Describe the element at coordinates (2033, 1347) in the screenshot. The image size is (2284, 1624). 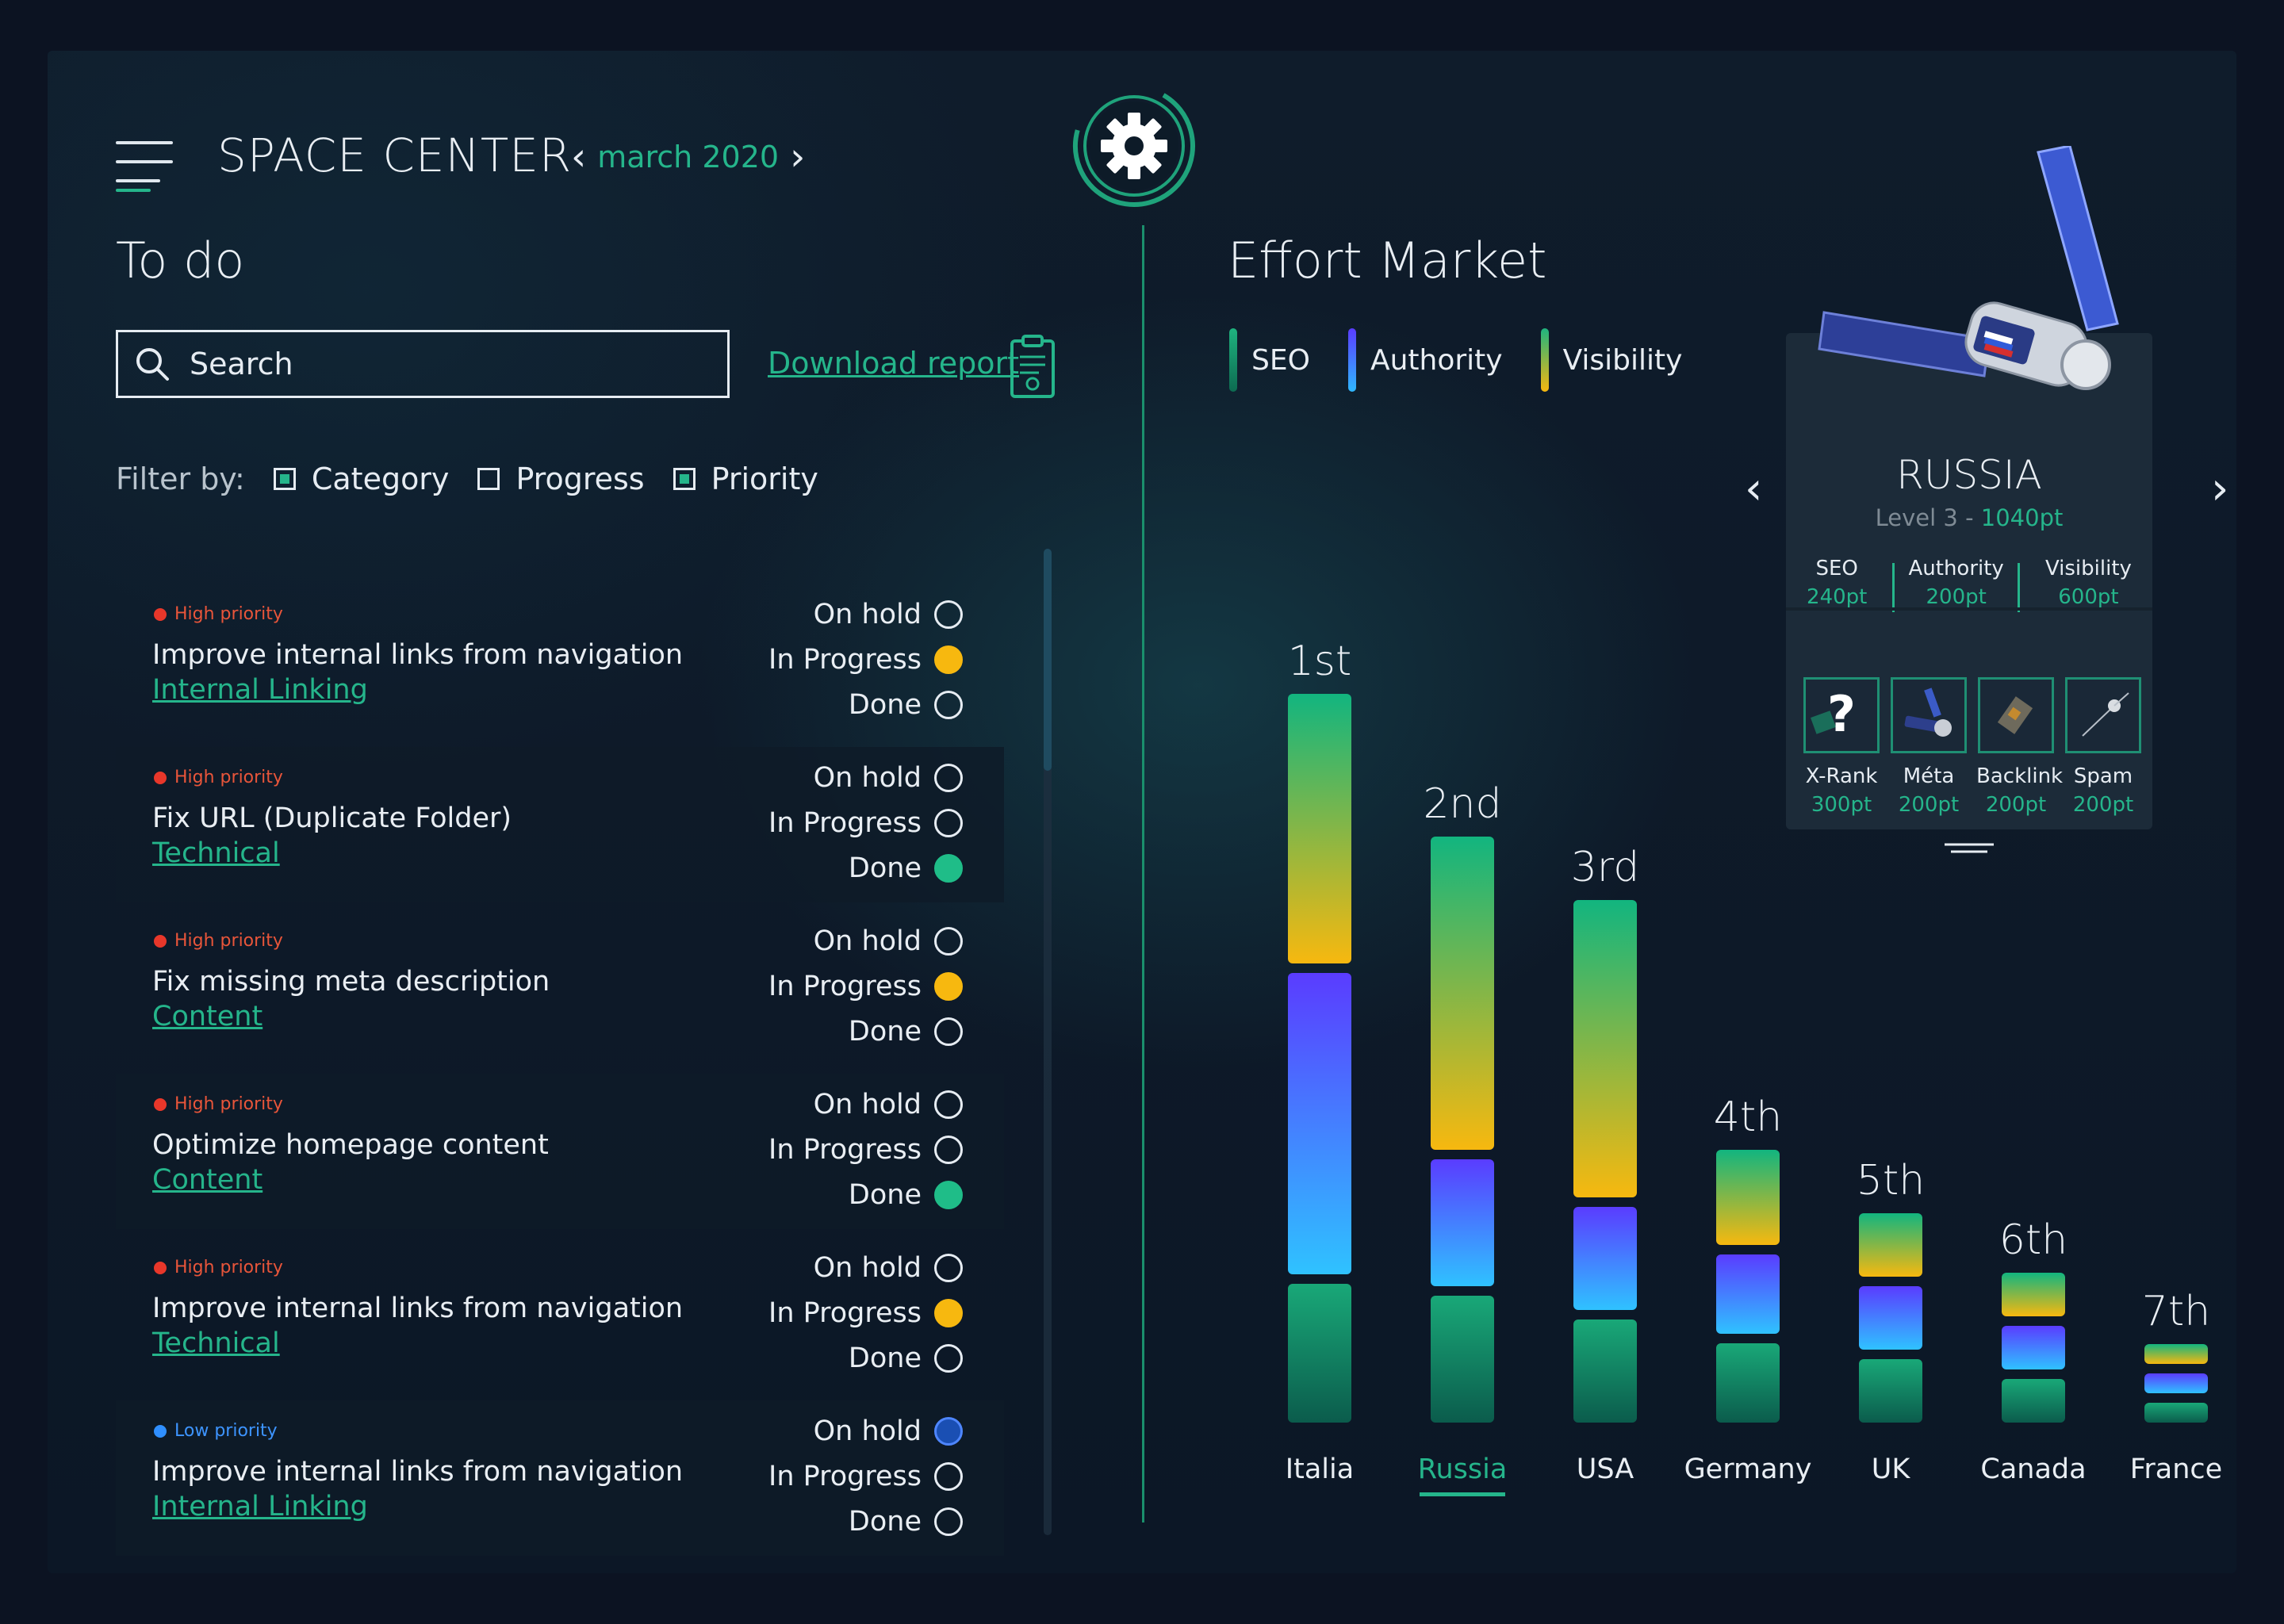
I see `bar-authority-canada` at that location.